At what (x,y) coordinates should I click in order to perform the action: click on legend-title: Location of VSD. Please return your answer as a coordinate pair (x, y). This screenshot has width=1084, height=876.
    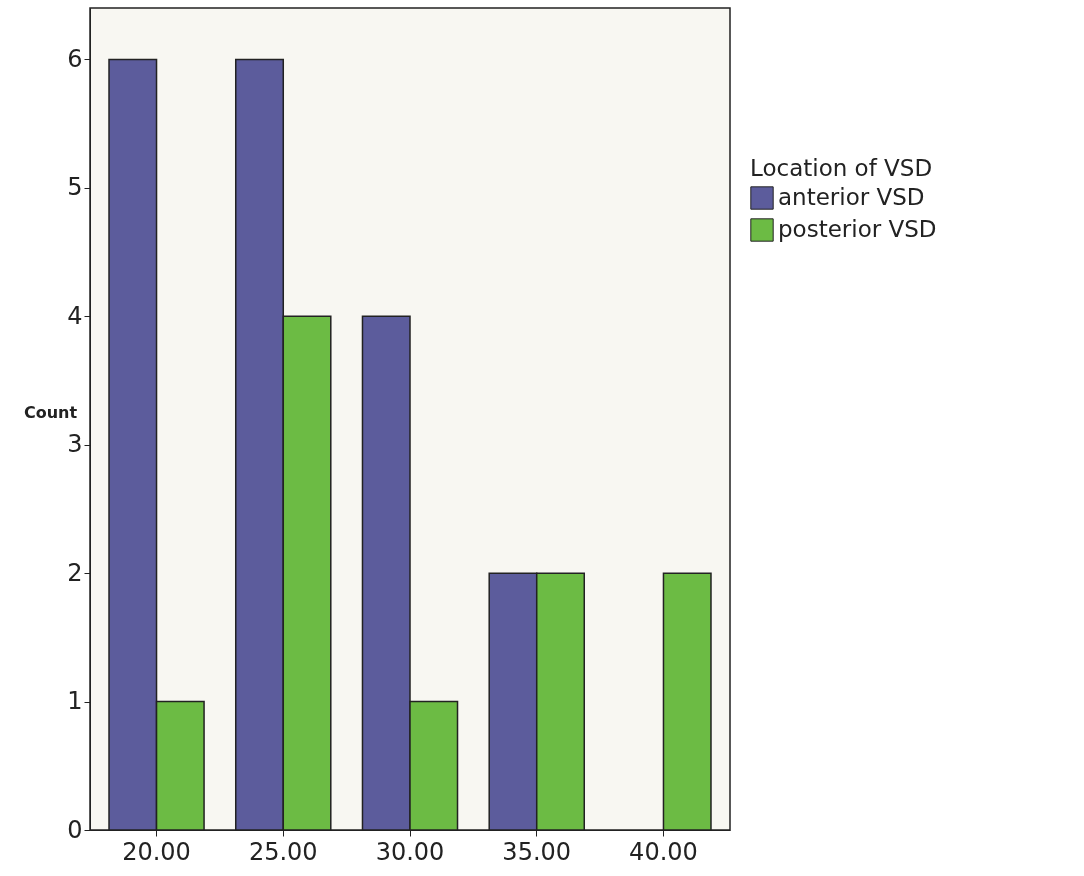
    Looking at the image, I should click on (841, 168).